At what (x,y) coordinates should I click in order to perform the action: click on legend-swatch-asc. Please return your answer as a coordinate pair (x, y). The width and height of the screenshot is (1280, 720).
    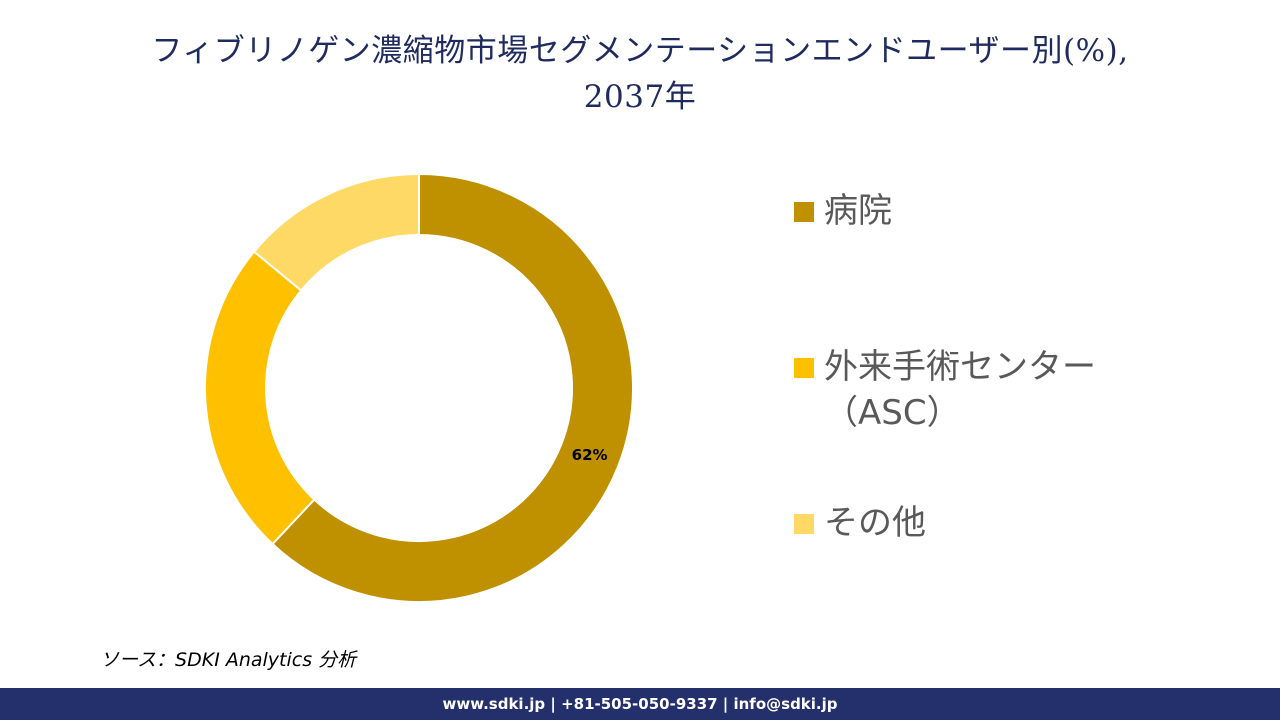
    Looking at the image, I should click on (804, 368).